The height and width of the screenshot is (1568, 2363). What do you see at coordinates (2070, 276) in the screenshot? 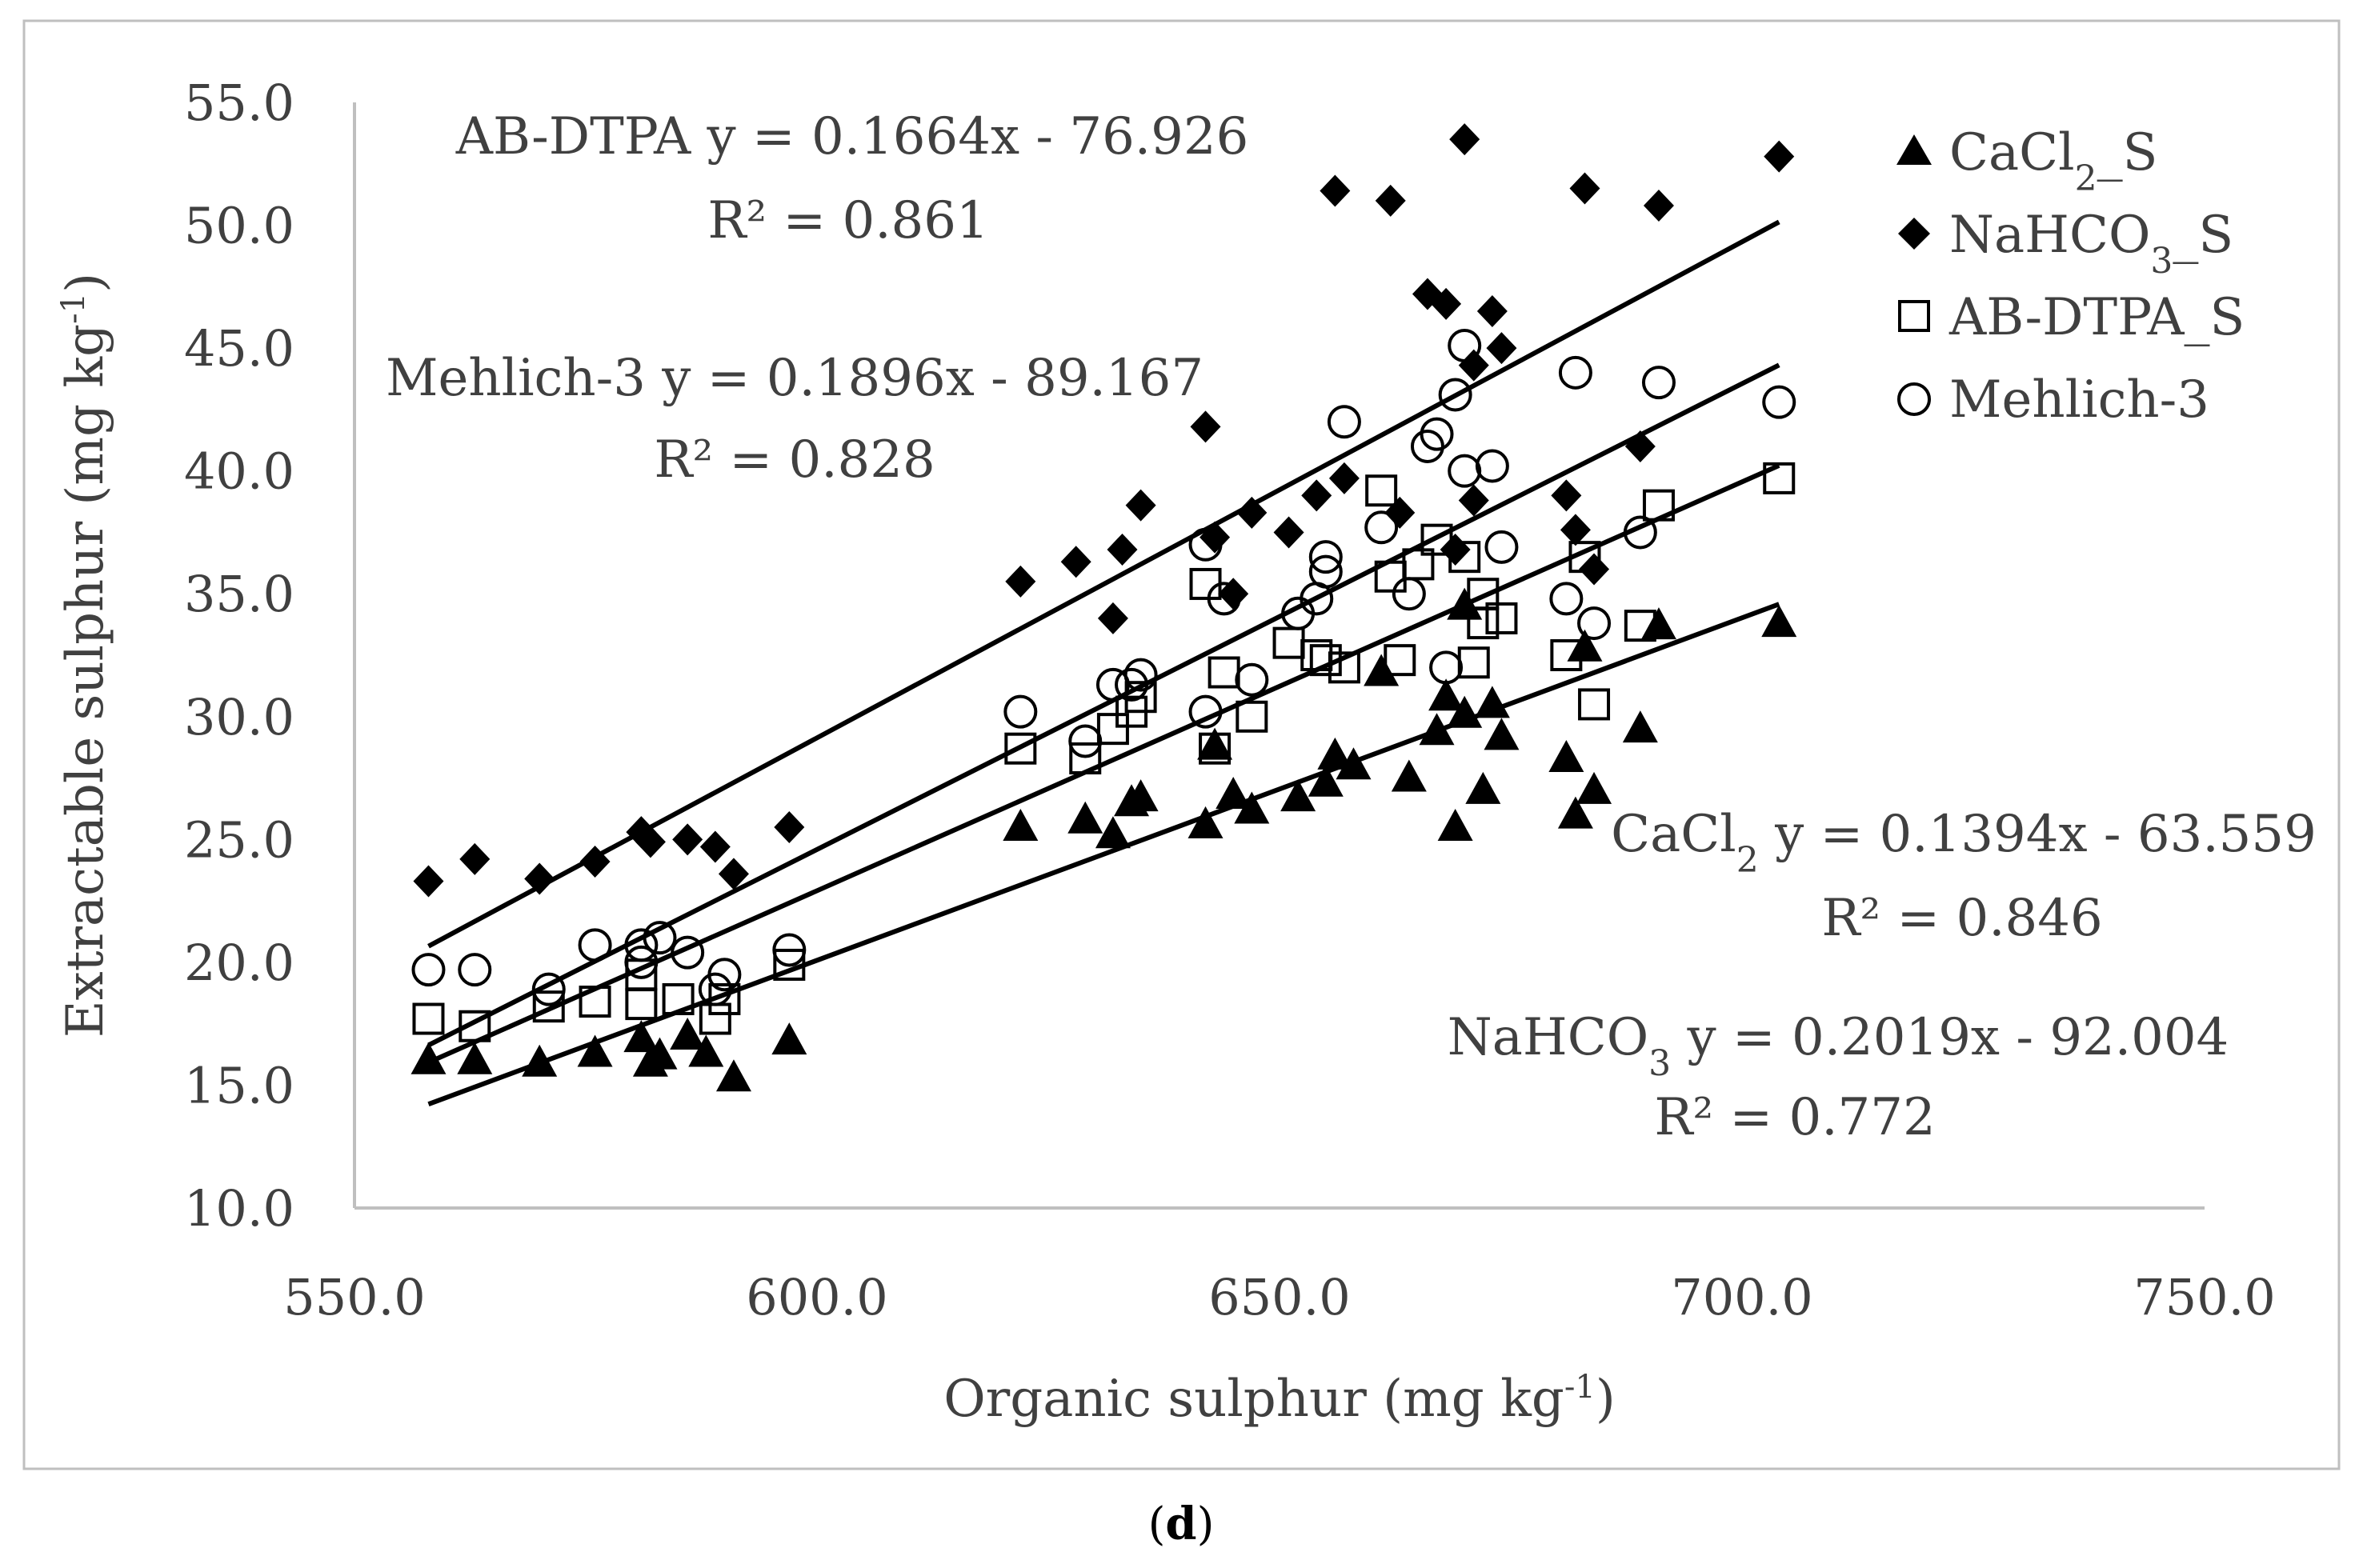
I see `legend: CaCl2_S NaHCO3_S AB-DTPA_S Mehlich-3` at bounding box center [2070, 276].